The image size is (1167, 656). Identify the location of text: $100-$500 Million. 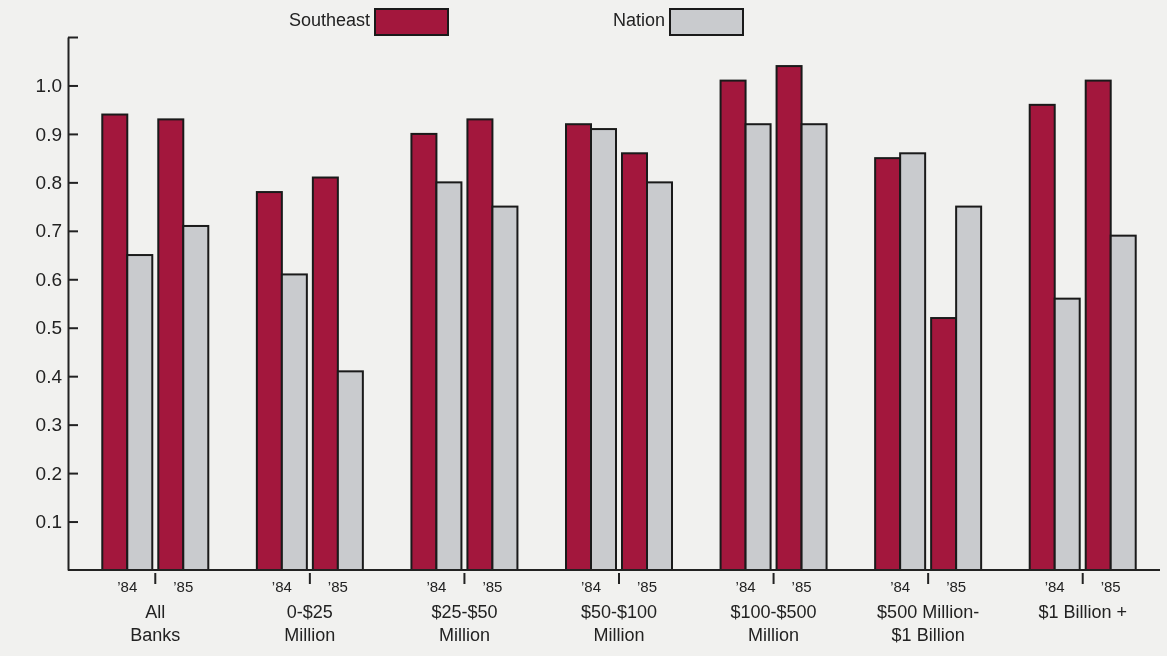
(773, 623).